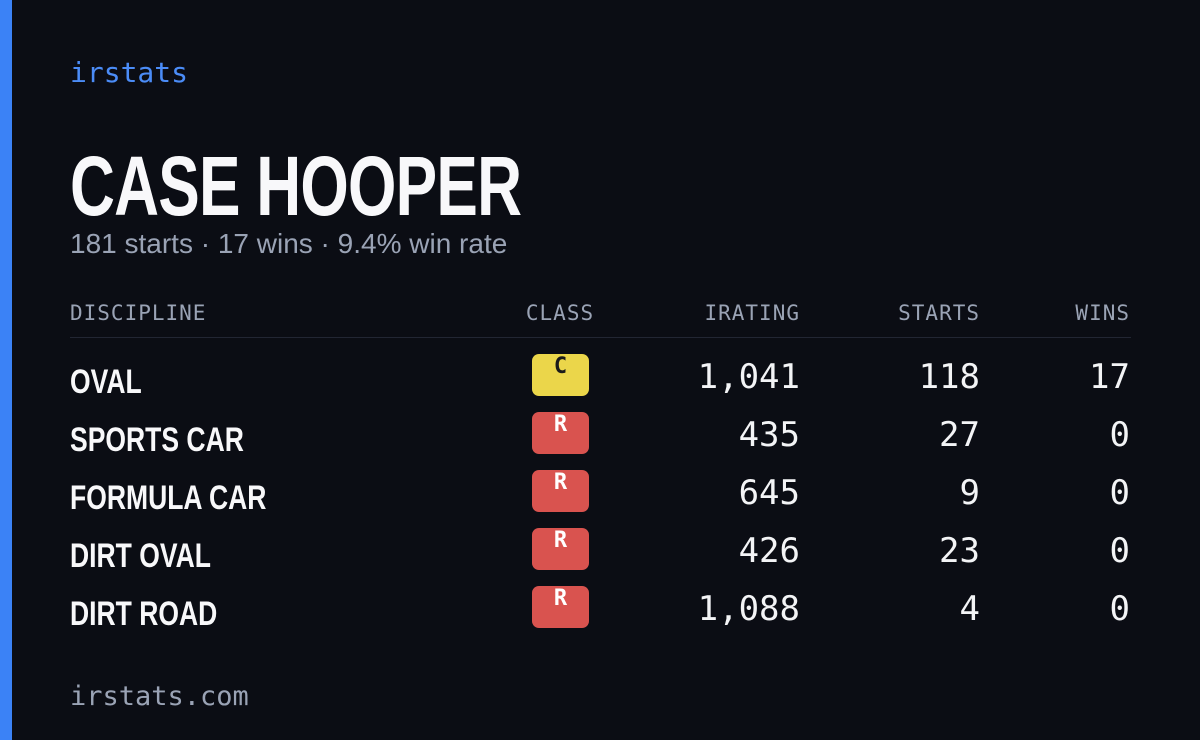 The height and width of the screenshot is (740, 1200). I want to click on class-badge: C, so click(560, 375).